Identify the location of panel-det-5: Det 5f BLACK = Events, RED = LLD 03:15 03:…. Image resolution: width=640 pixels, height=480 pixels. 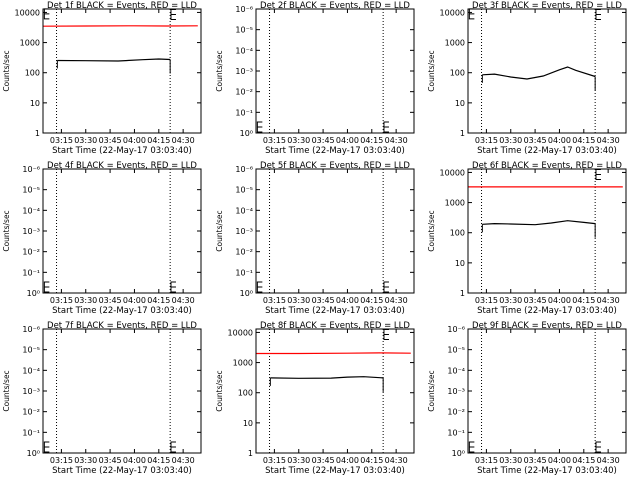
(315, 238).